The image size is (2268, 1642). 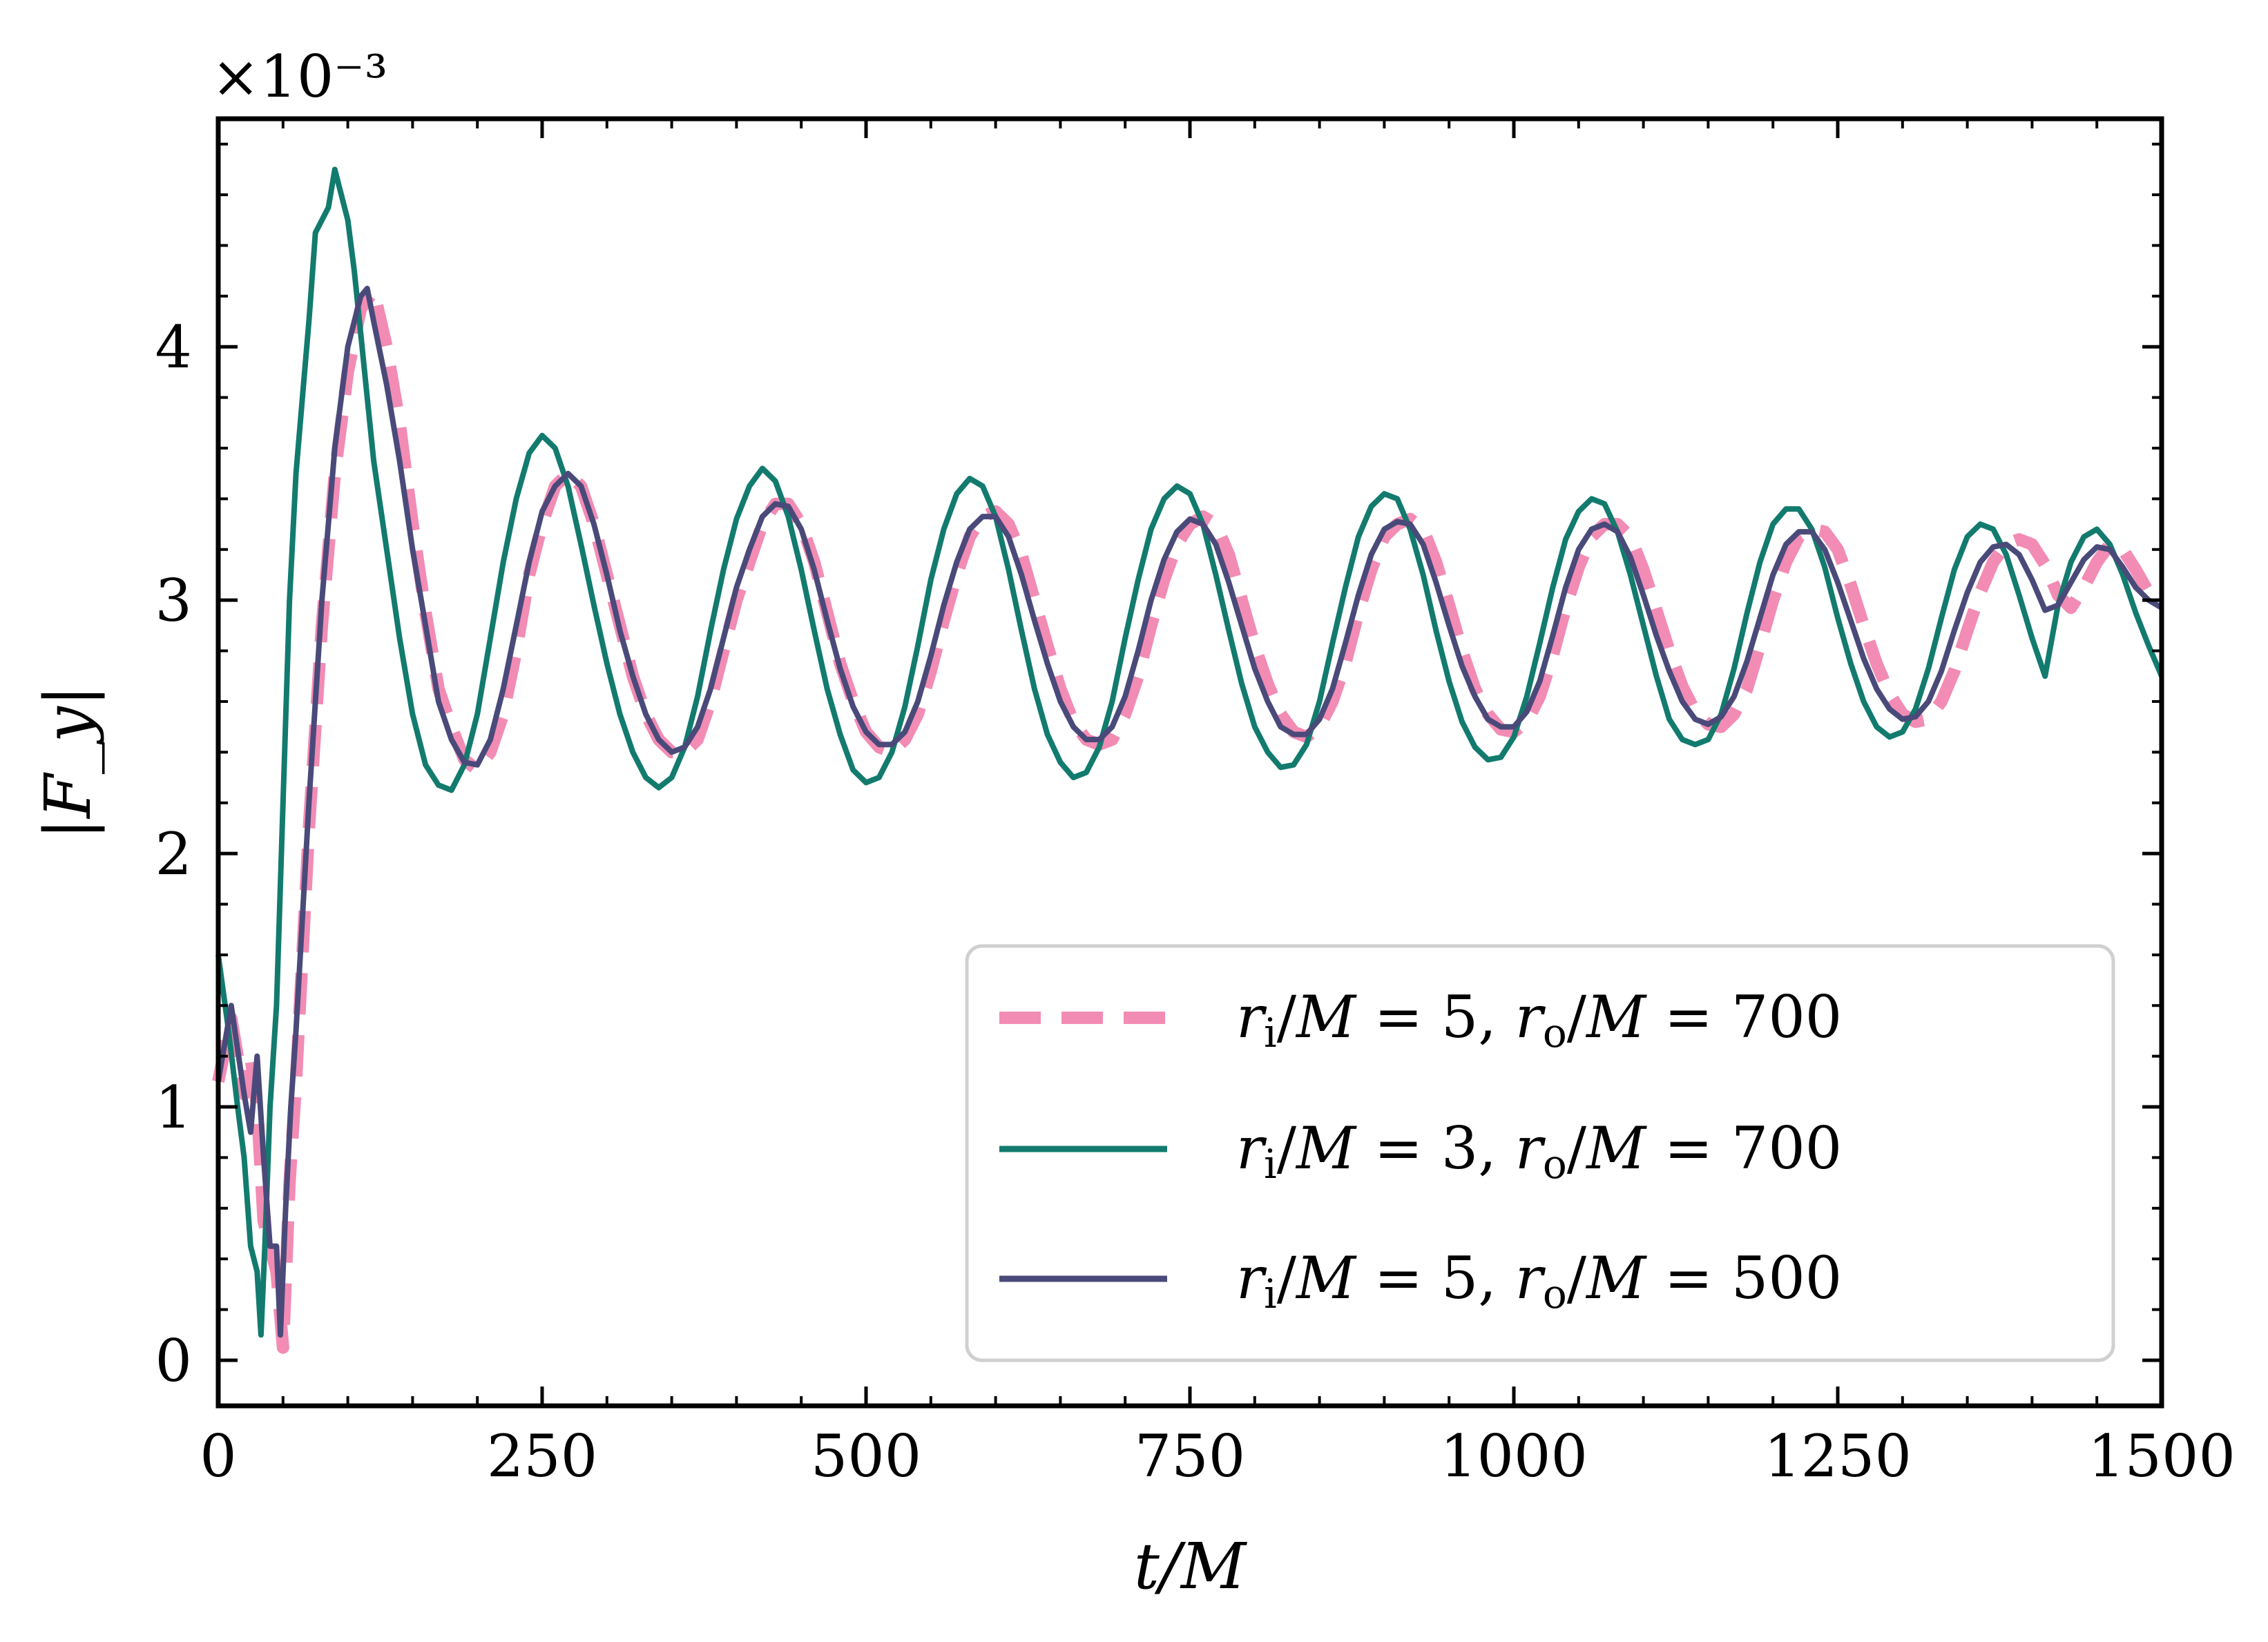 I want to click on x-axis-label: t/M, so click(x=1191, y=1566).